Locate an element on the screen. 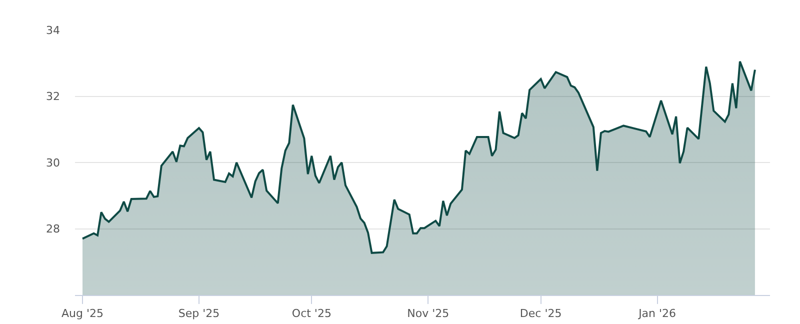  x-tick-label: Nov '25 is located at coordinates (428, 313).